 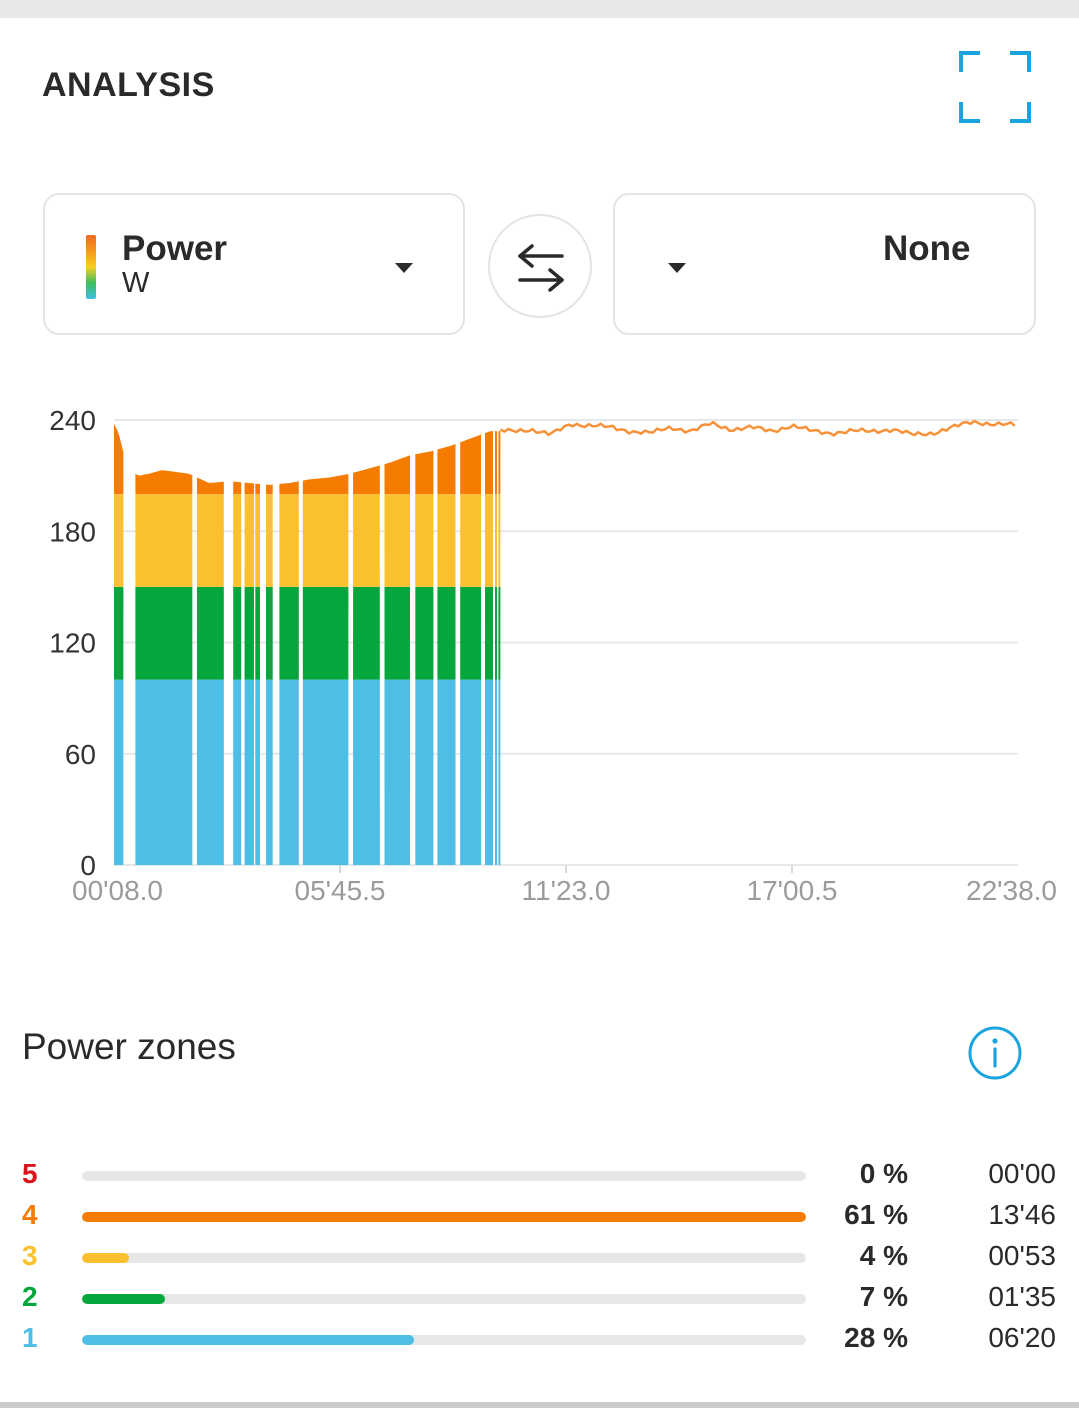 I want to click on zone-row-1: 1 28 % 06'20, so click(x=539, y=1340).